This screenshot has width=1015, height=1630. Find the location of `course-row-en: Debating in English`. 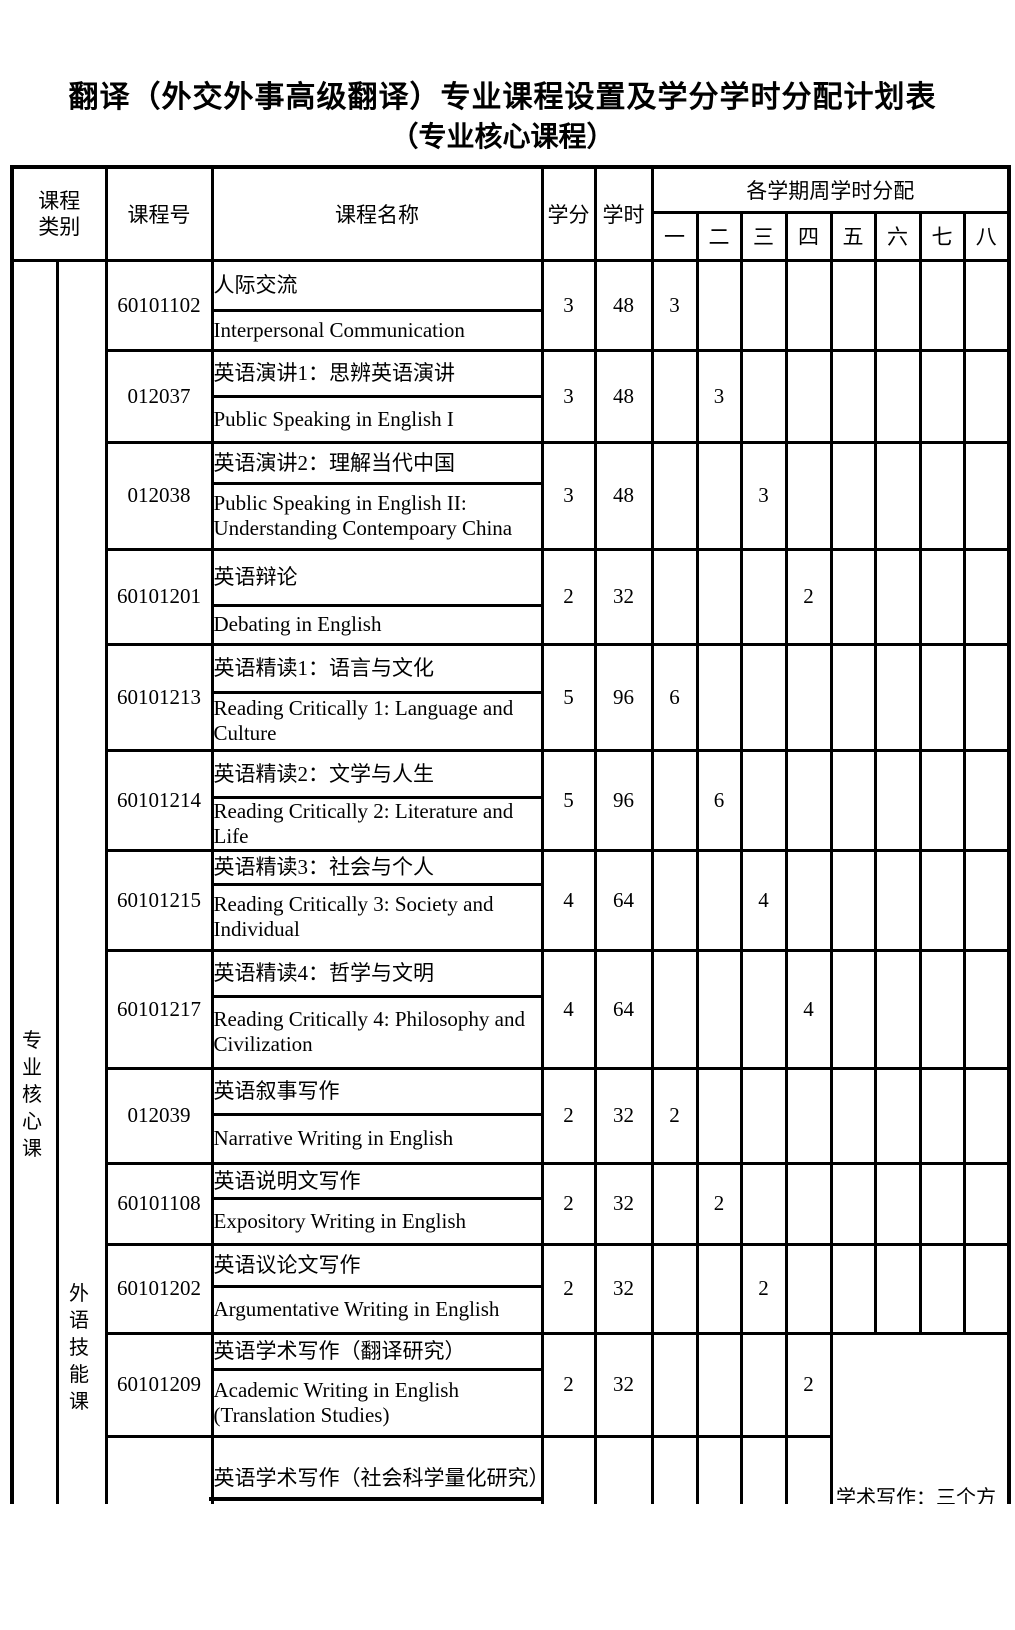

course-row-en: Debating in English is located at coordinates (510, 624).